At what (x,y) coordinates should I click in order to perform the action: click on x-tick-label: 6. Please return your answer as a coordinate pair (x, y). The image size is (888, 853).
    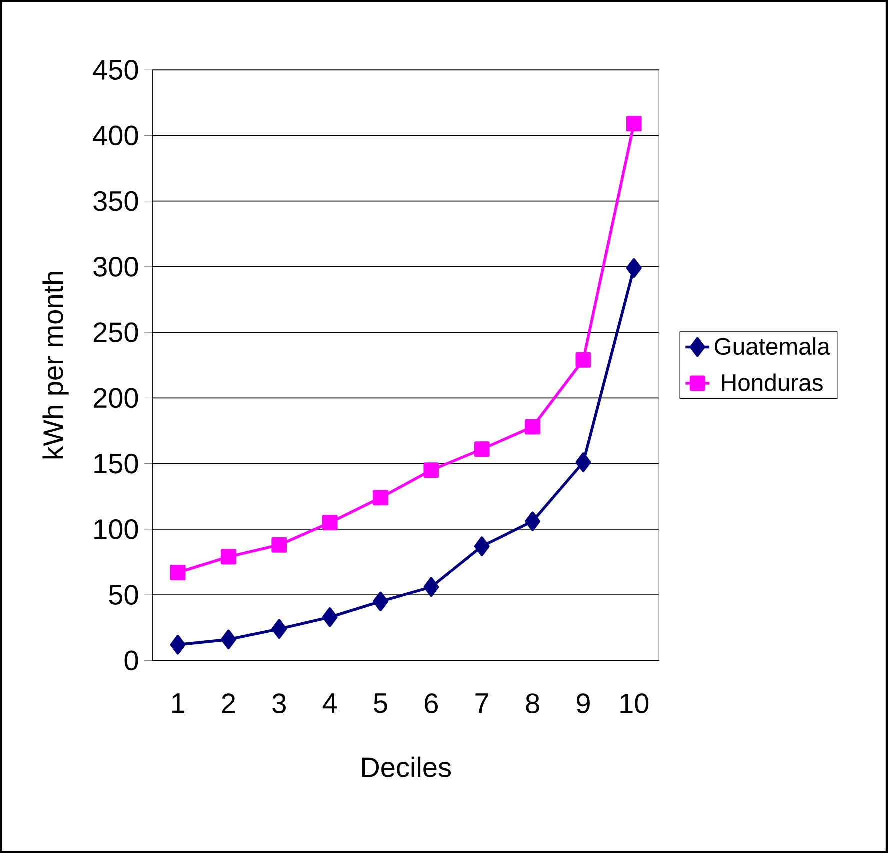
    Looking at the image, I should click on (431, 704).